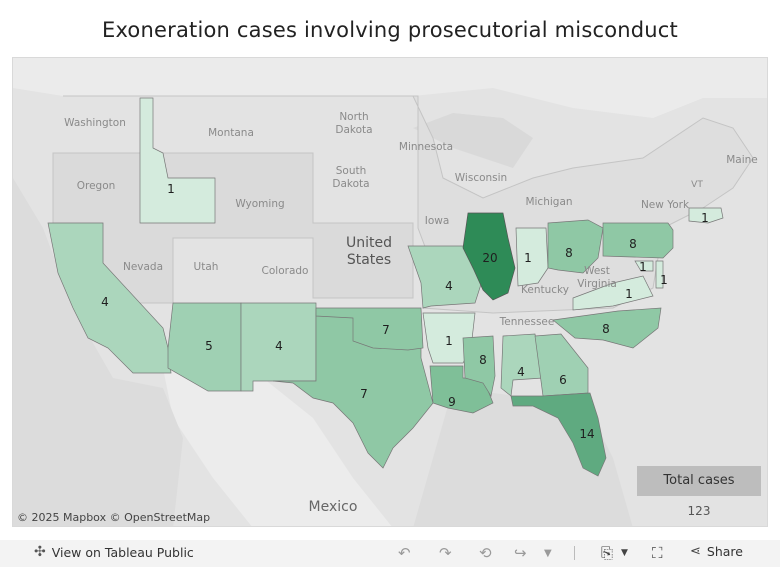 The image size is (780, 567). What do you see at coordinates (586, 434) in the screenshot?
I see `value-florida: 14` at bounding box center [586, 434].